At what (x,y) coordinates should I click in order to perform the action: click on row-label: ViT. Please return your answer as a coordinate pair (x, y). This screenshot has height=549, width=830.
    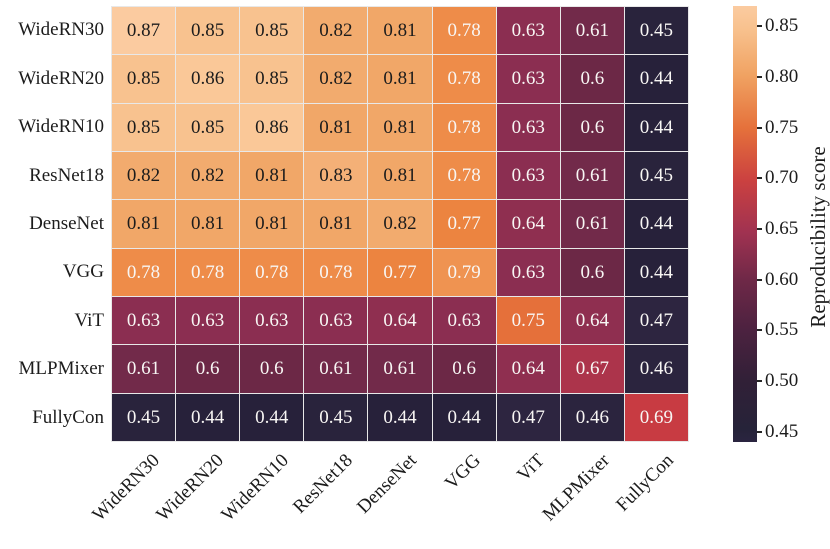
    Looking at the image, I should click on (89, 320).